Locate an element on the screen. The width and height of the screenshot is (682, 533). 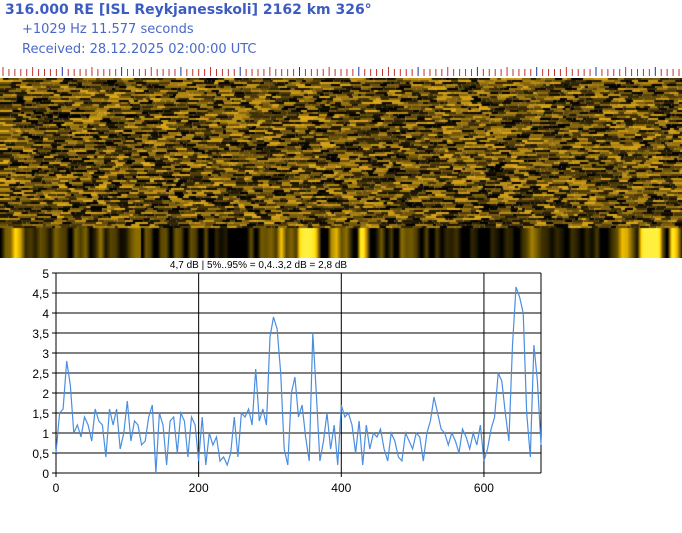
y-tick-label: 3 is located at coordinates (45, 354).